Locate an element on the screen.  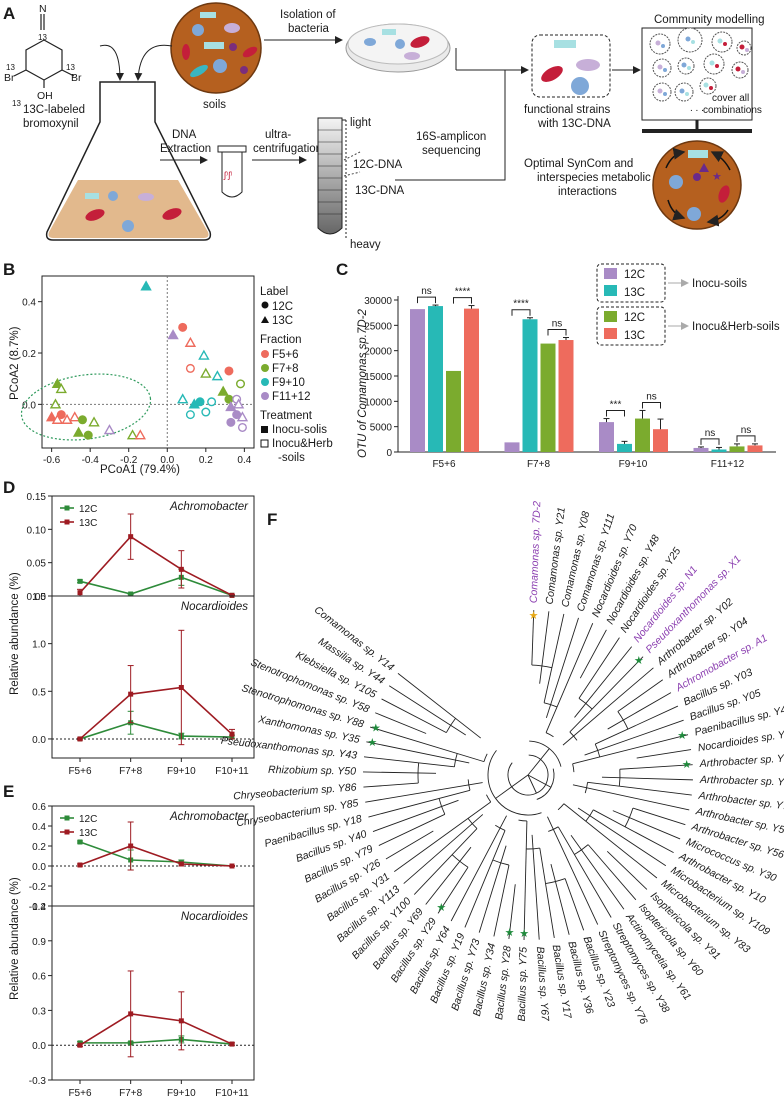
y-tick-label: 0.4 is located at coordinates (39, 827).